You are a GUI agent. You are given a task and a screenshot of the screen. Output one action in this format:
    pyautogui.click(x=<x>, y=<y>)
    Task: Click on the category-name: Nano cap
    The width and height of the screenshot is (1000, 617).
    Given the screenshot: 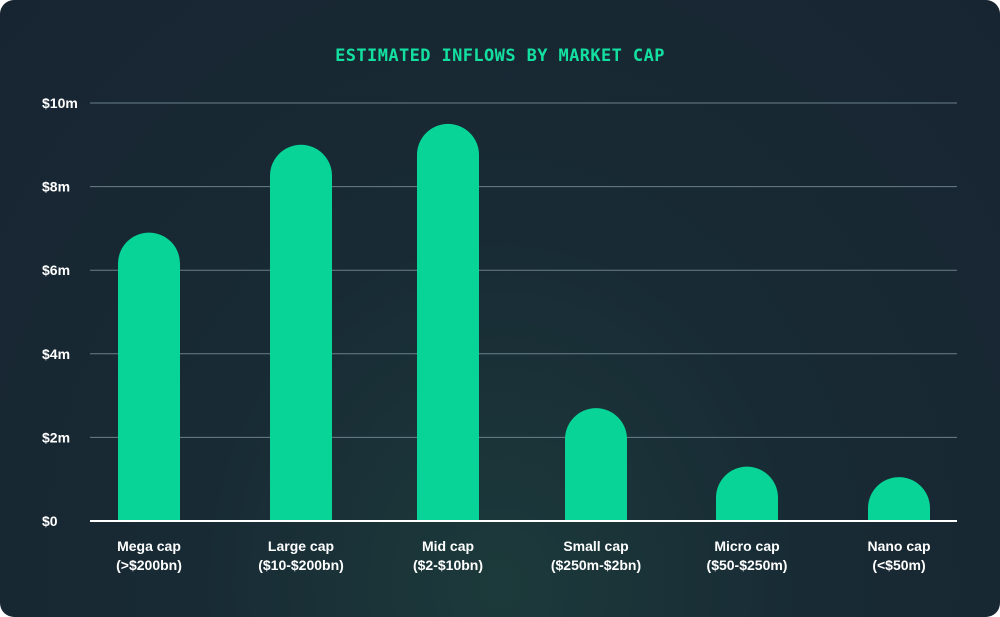 What is the action you would take?
    pyautogui.click(x=898, y=546)
    